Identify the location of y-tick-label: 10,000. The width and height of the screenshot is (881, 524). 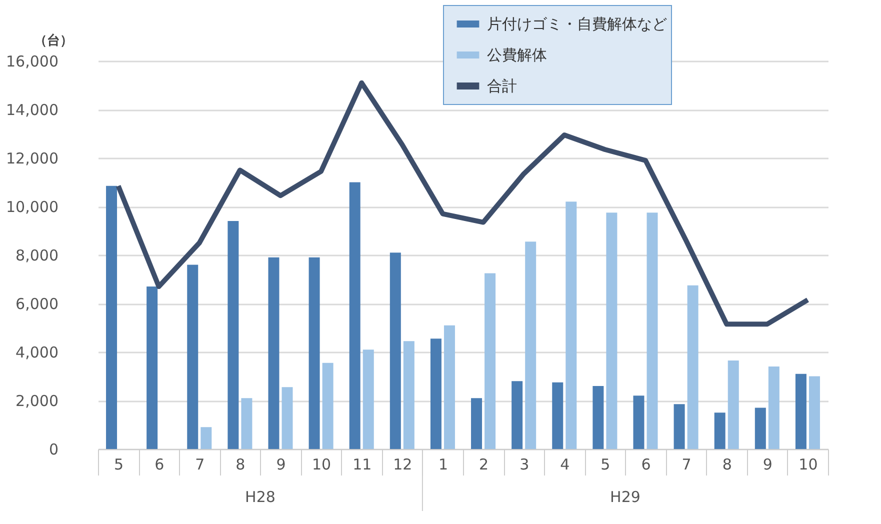
(32, 207).